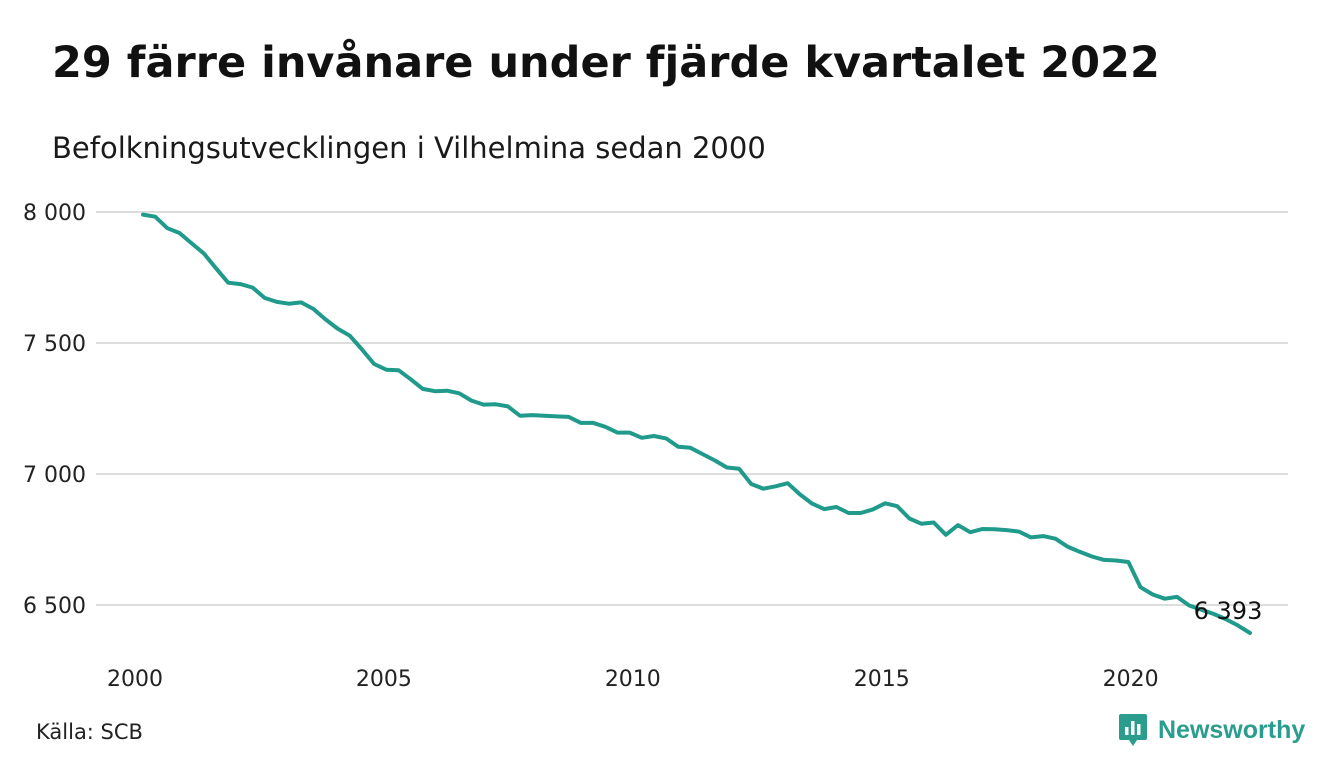 The width and height of the screenshot is (1340, 780). I want to click on newsworthy-logo-icon, so click(1133, 730).